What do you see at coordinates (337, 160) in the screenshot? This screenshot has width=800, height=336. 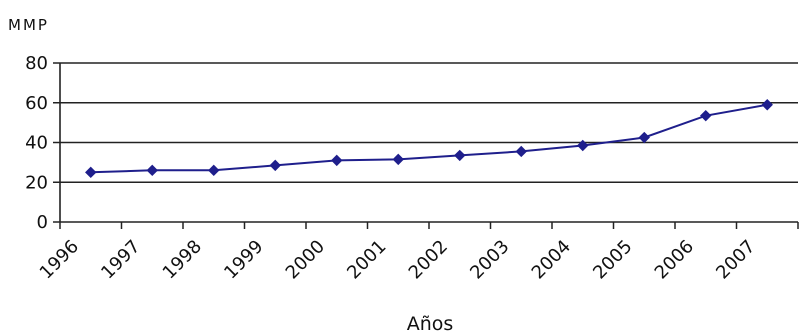 I see `data-point-2000` at bounding box center [337, 160].